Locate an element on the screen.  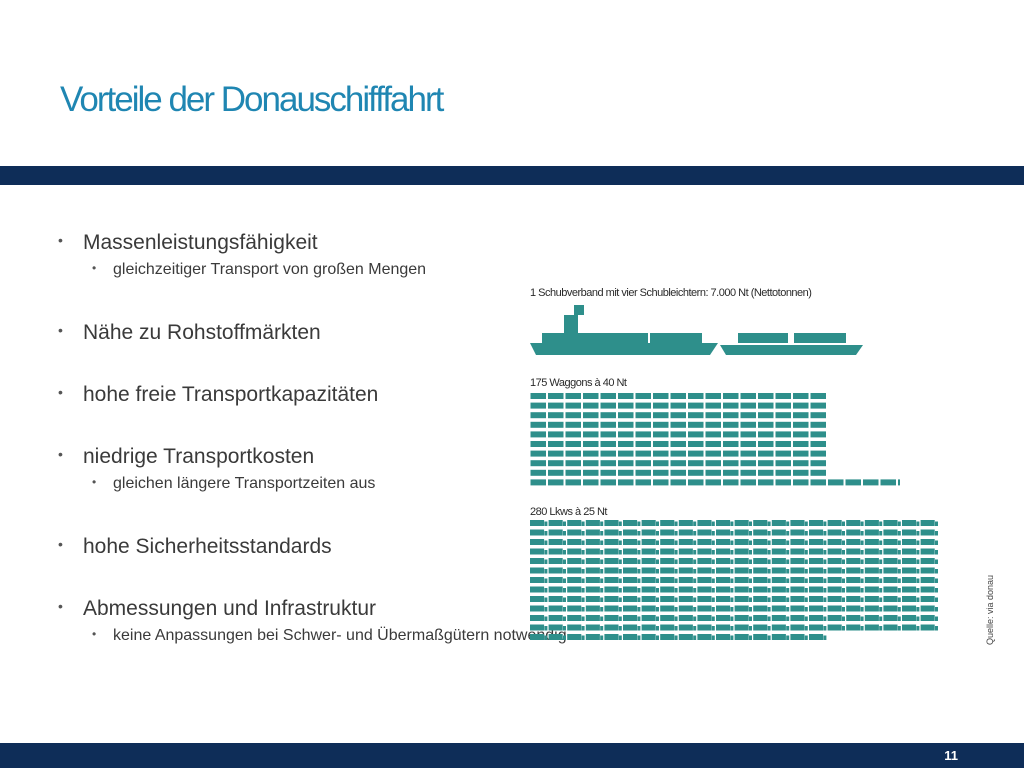
bullet-text: Nähe zu Rohstoffmärkten is located at coordinates (202, 332).